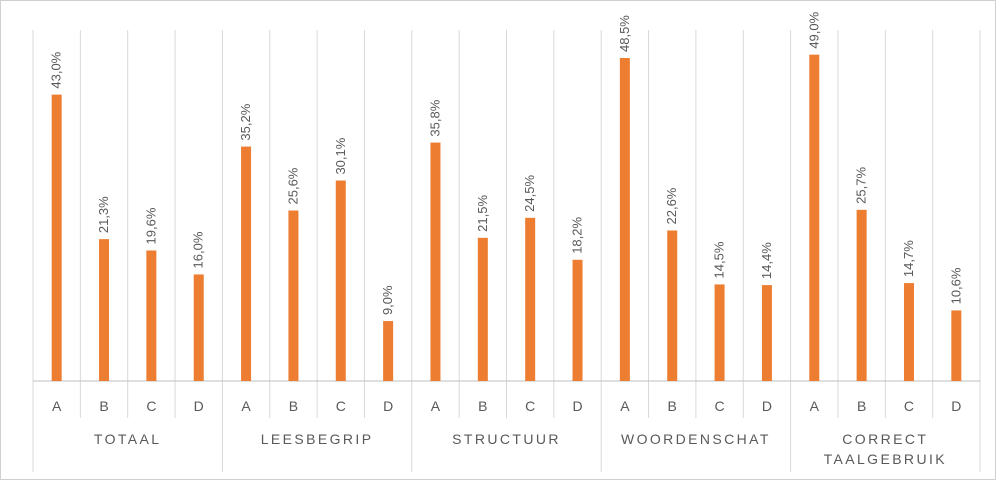 Image resolution: width=997 pixels, height=485 pixels. Describe the element at coordinates (696, 439) in the screenshot. I see `group-label: WOORDENSCHAT` at that location.